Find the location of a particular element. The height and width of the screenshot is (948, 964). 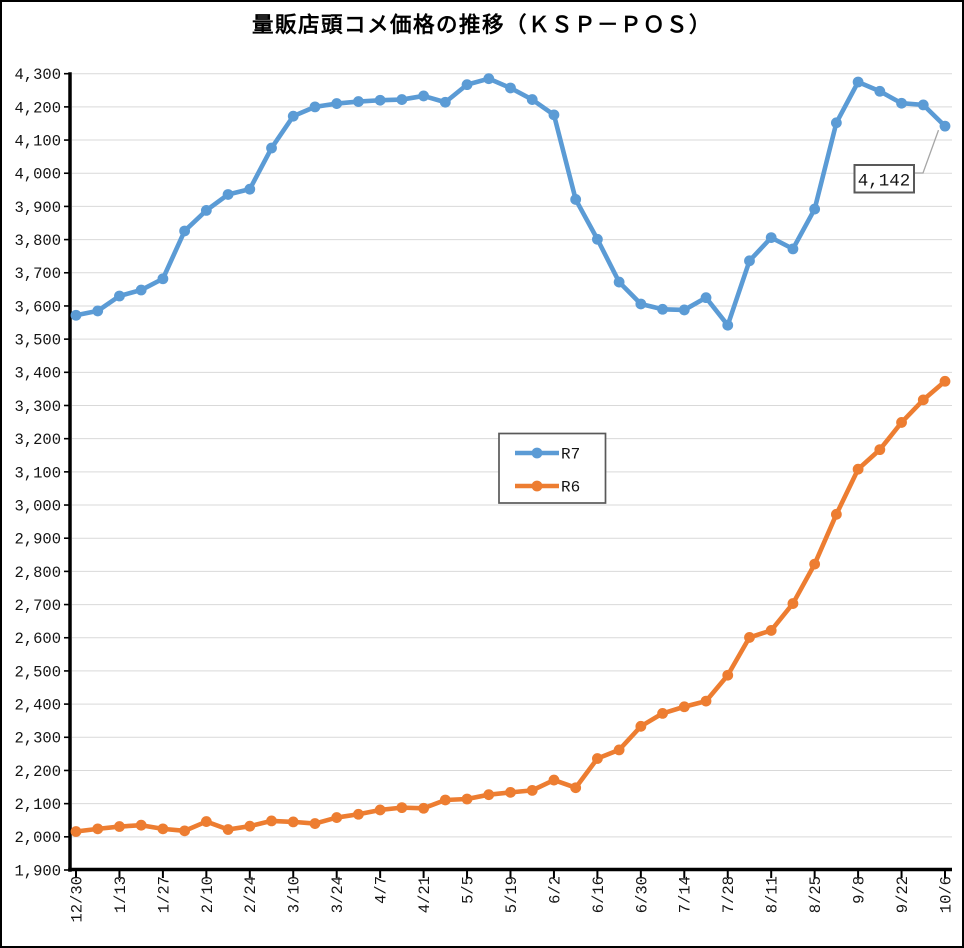

data-point-R7-9/1 is located at coordinates (836, 123).